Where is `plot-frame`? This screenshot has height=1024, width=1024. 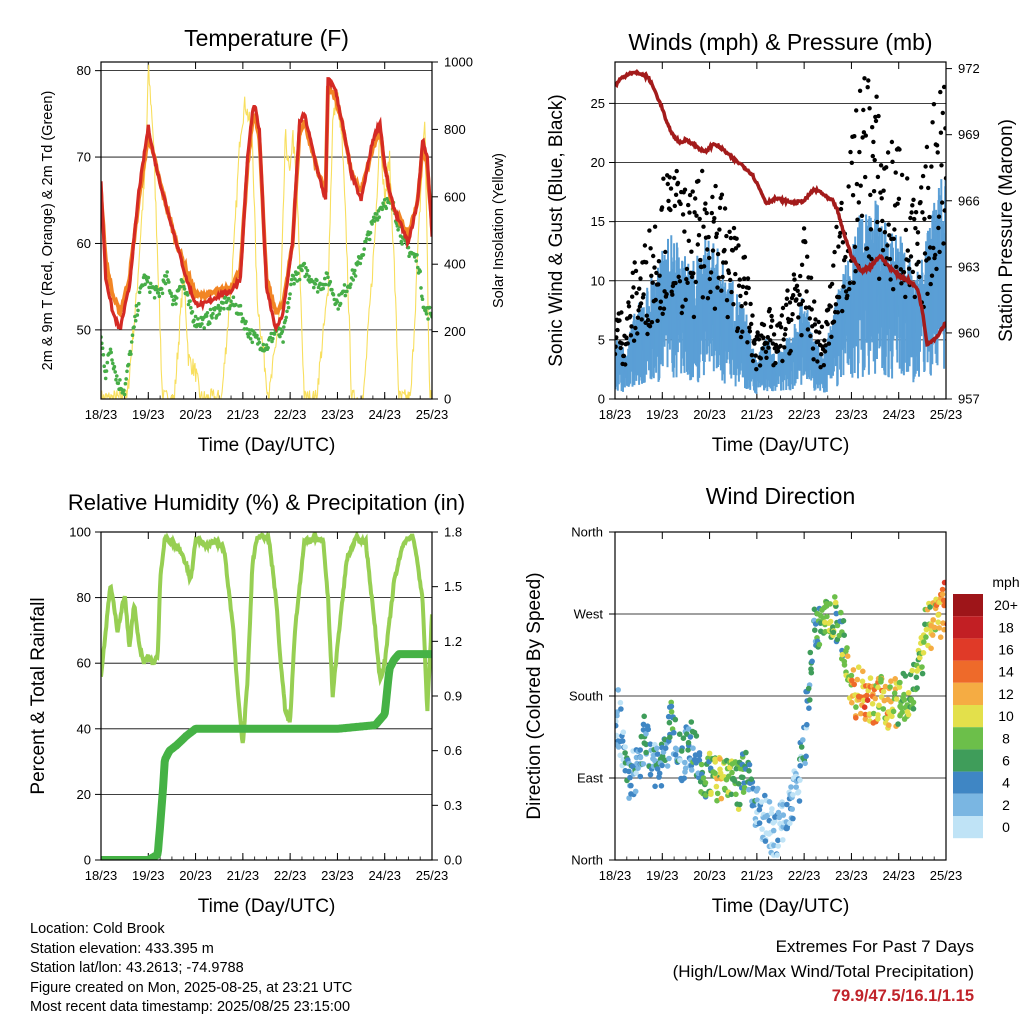
plot-frame is located at coordinates (780, 696).